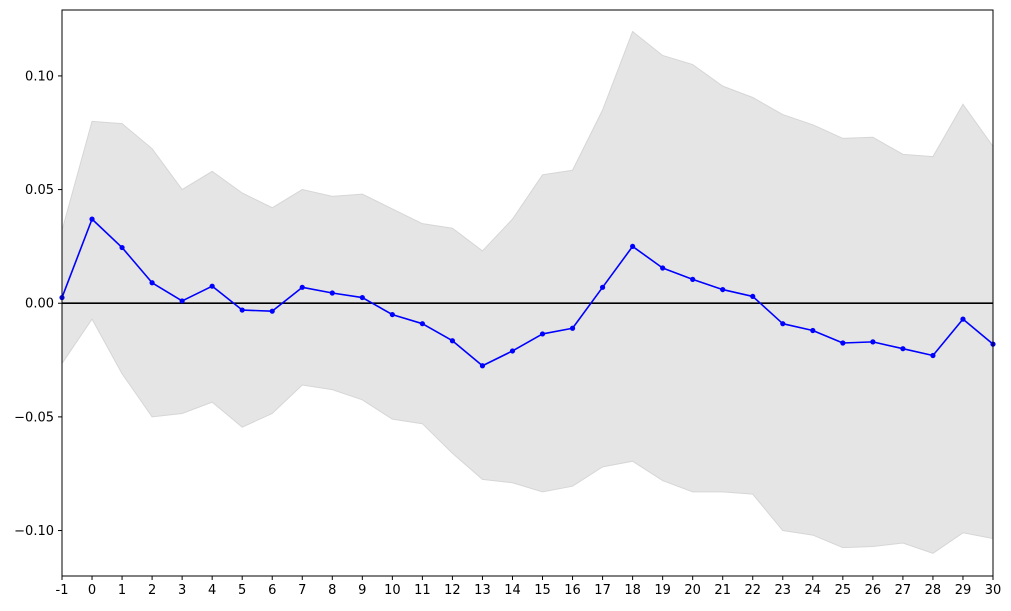 The height and width of the screenshot is (611, 1011). Describe the element at coordinates (482, 590) in the screenshot. I see `x-tick-label: 13` at that location.